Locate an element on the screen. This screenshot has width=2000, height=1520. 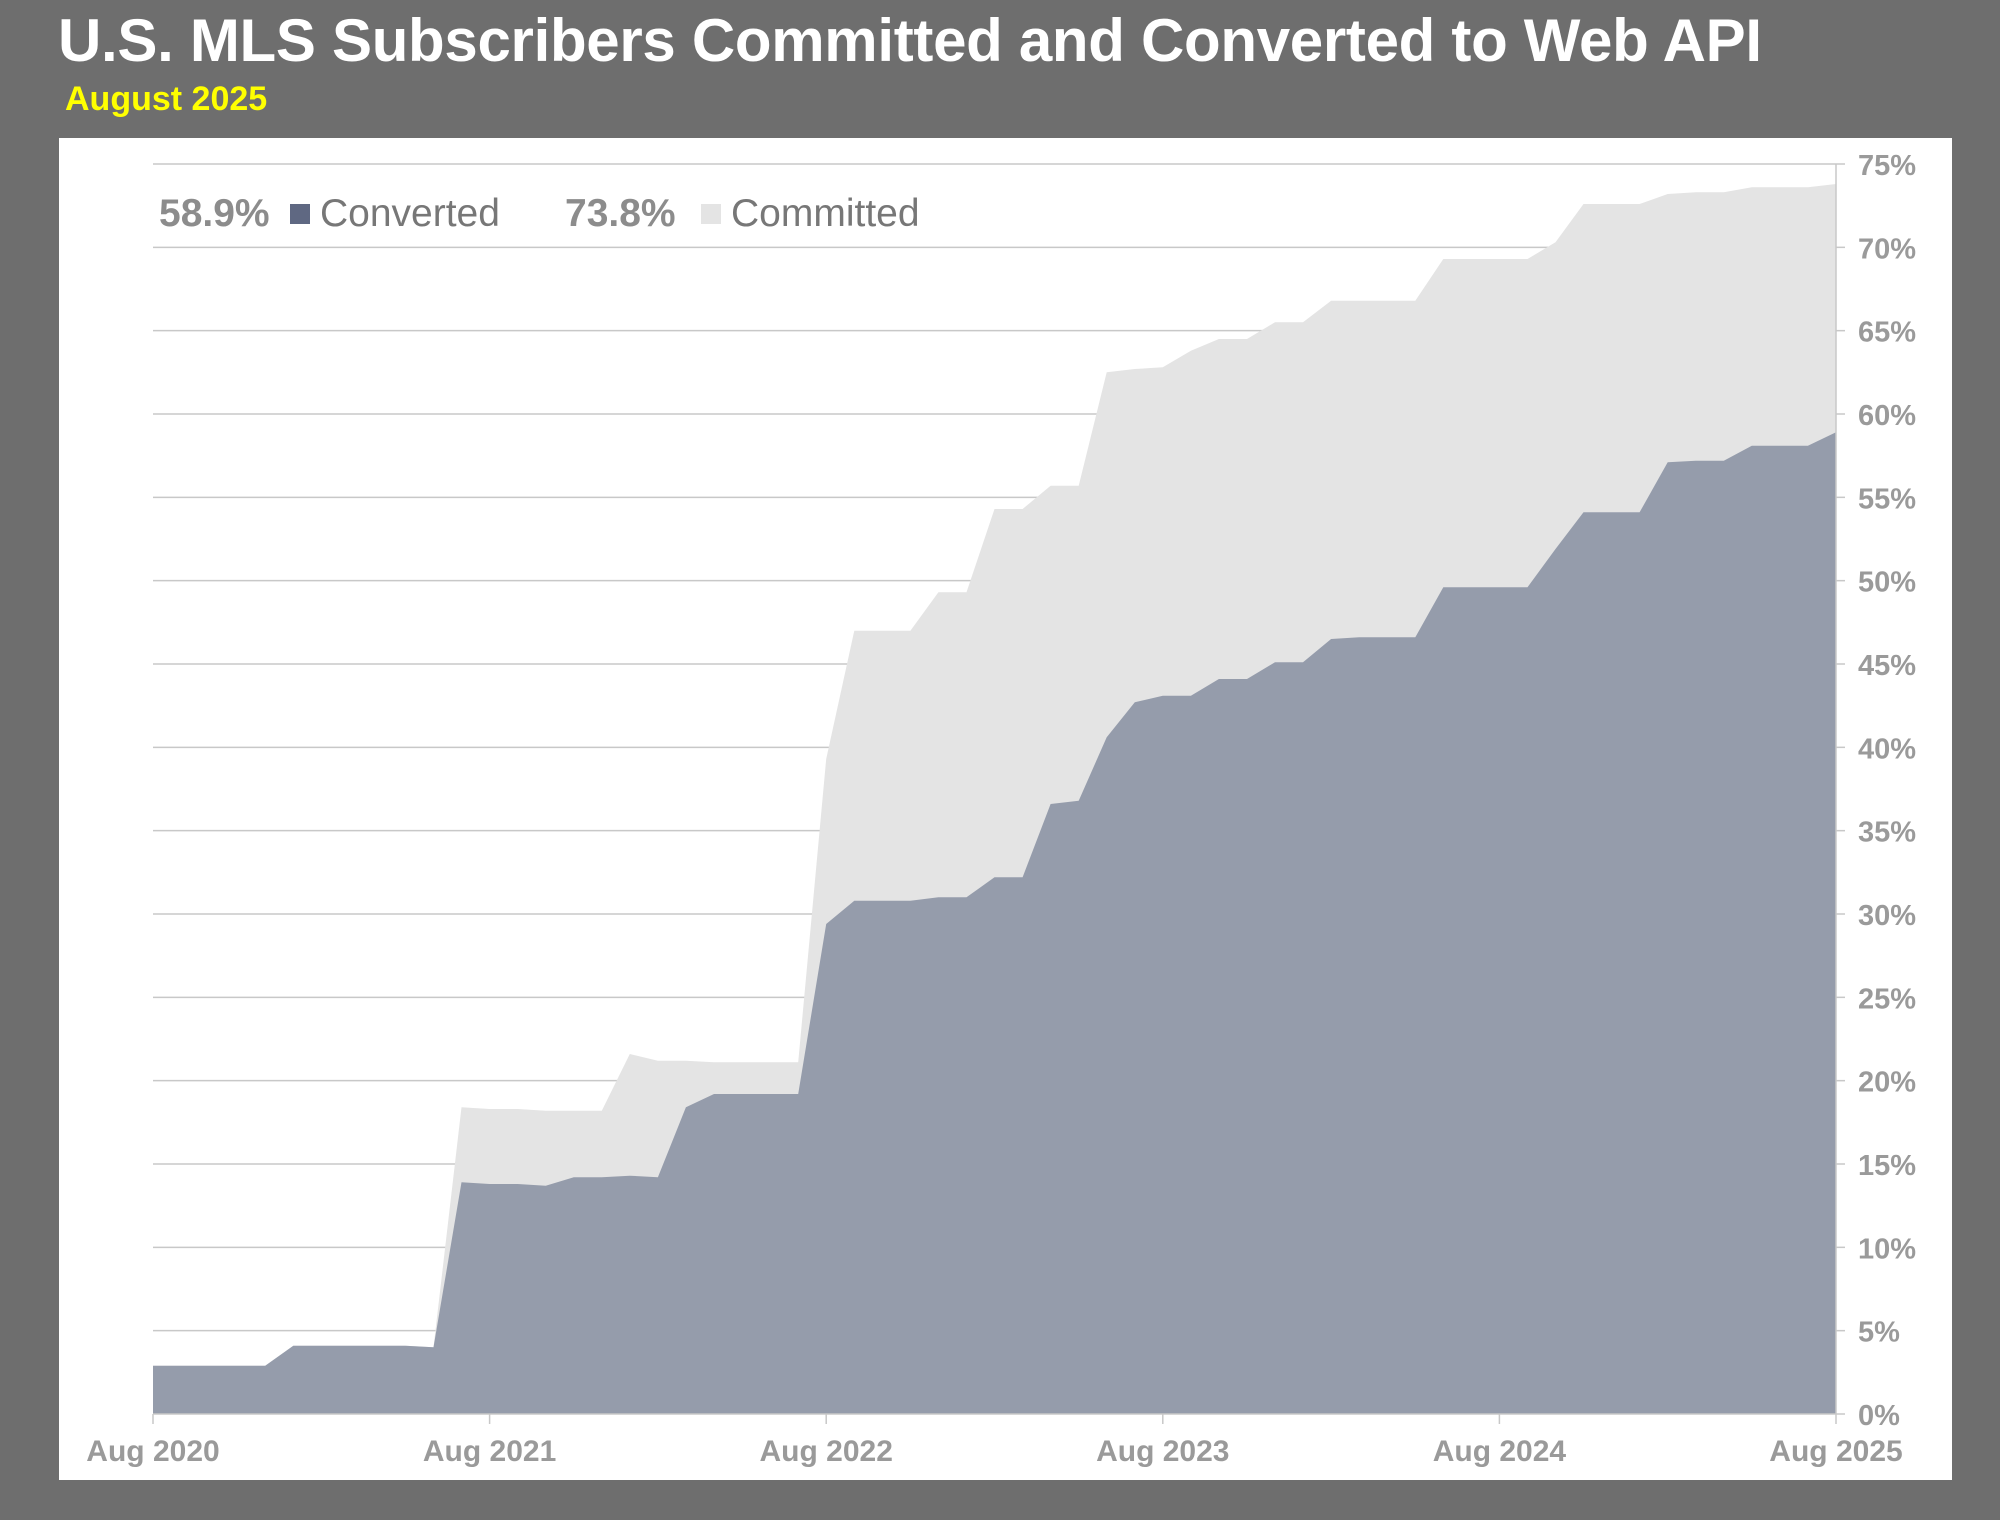
y-tick-label: 75% is located at coordinates (1887, 166).